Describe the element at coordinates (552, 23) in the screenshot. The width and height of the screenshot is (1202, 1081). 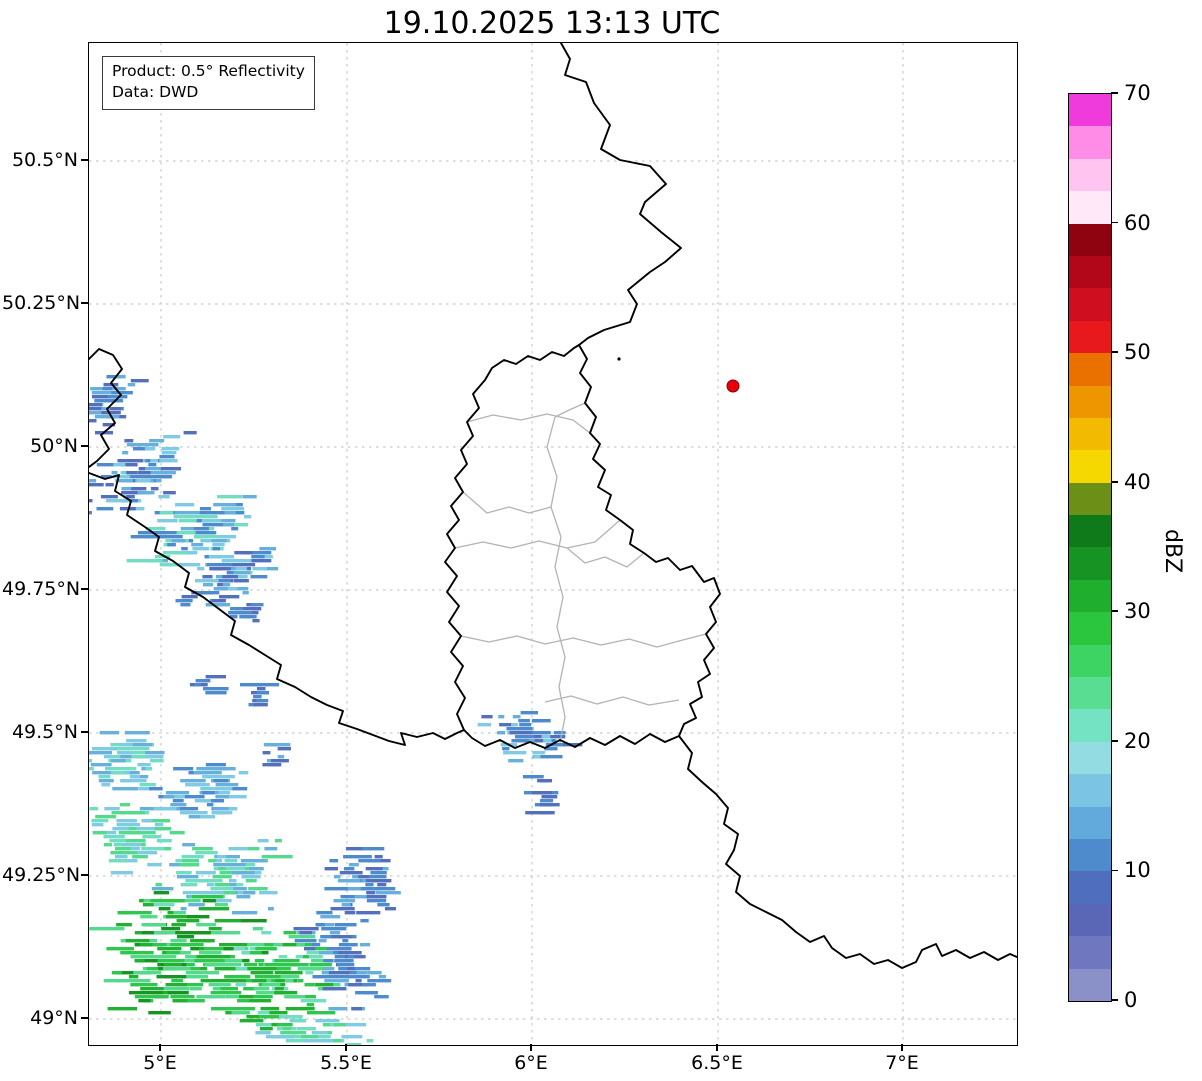
I see `figure-title: 19.10.2025 13:13 UTC` at that location.